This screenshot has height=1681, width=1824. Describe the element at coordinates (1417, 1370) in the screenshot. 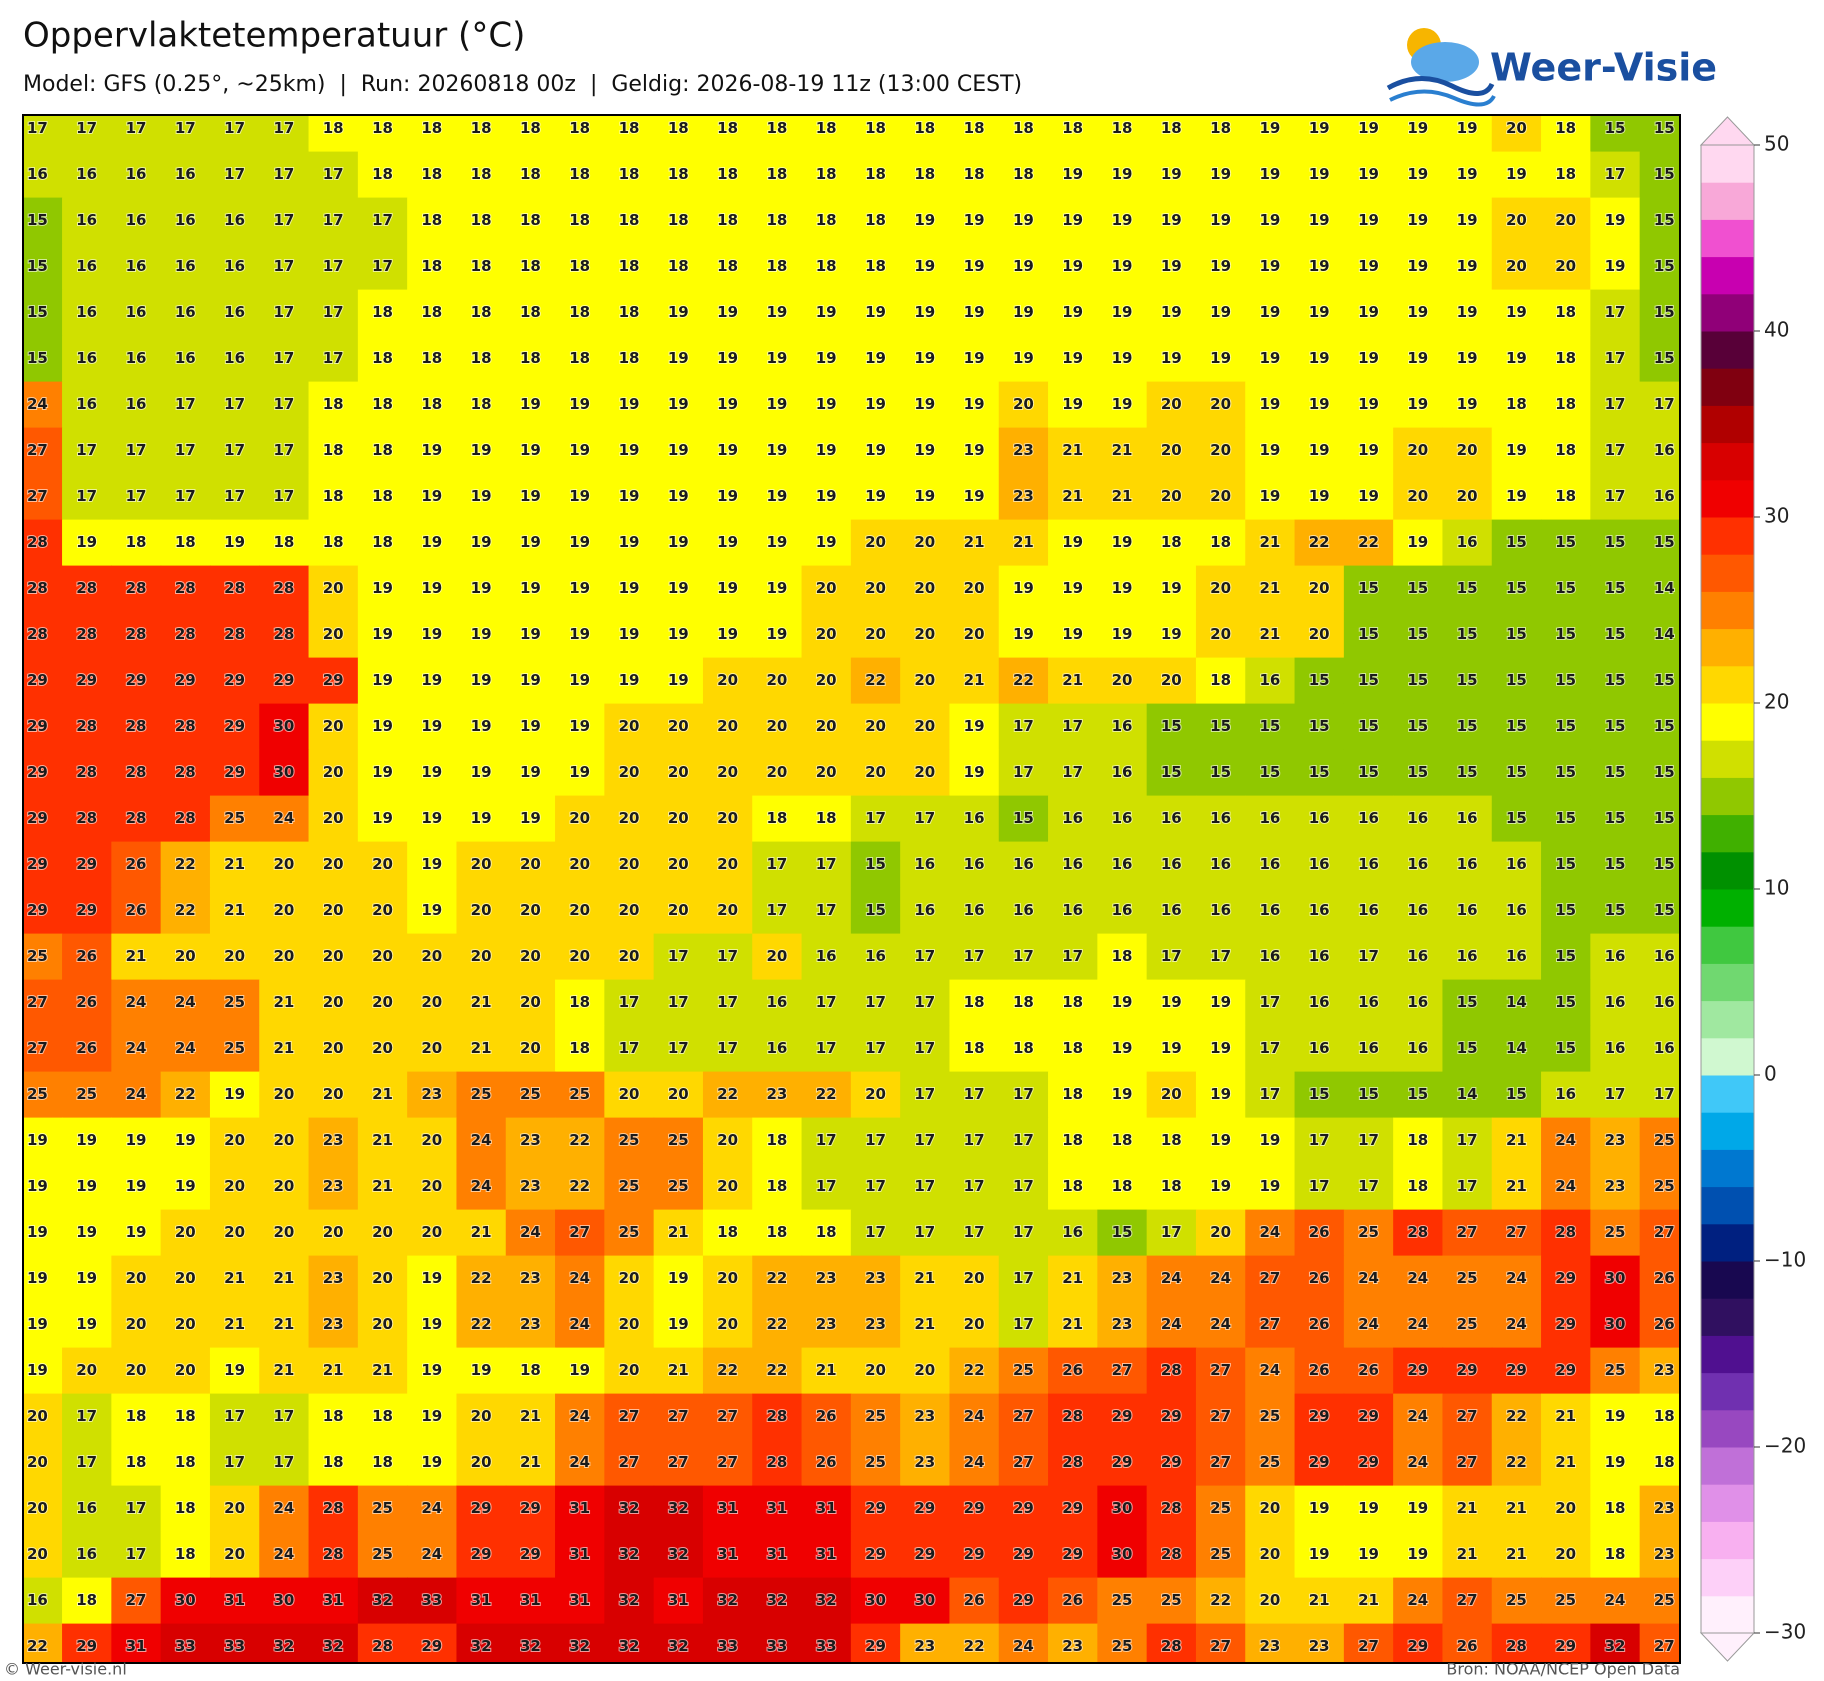

I see `temperature-label: 29` at that location.